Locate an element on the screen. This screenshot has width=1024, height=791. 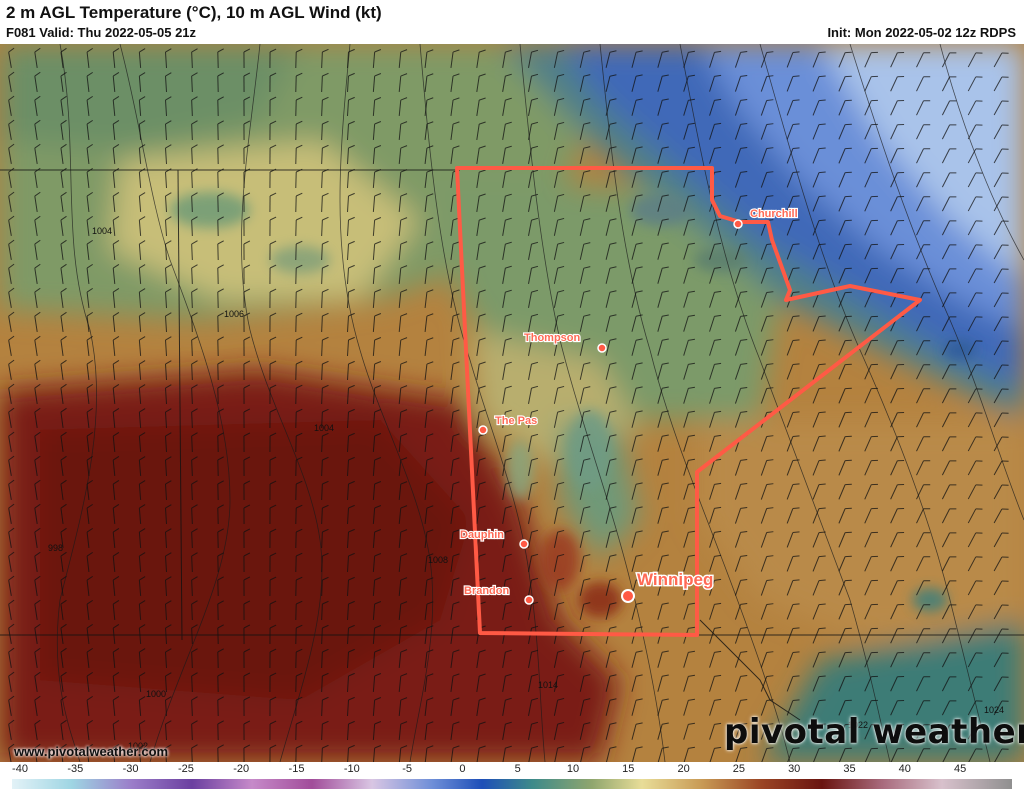
colorbar-tick-label: -5 is located at coordinates (407, 769).